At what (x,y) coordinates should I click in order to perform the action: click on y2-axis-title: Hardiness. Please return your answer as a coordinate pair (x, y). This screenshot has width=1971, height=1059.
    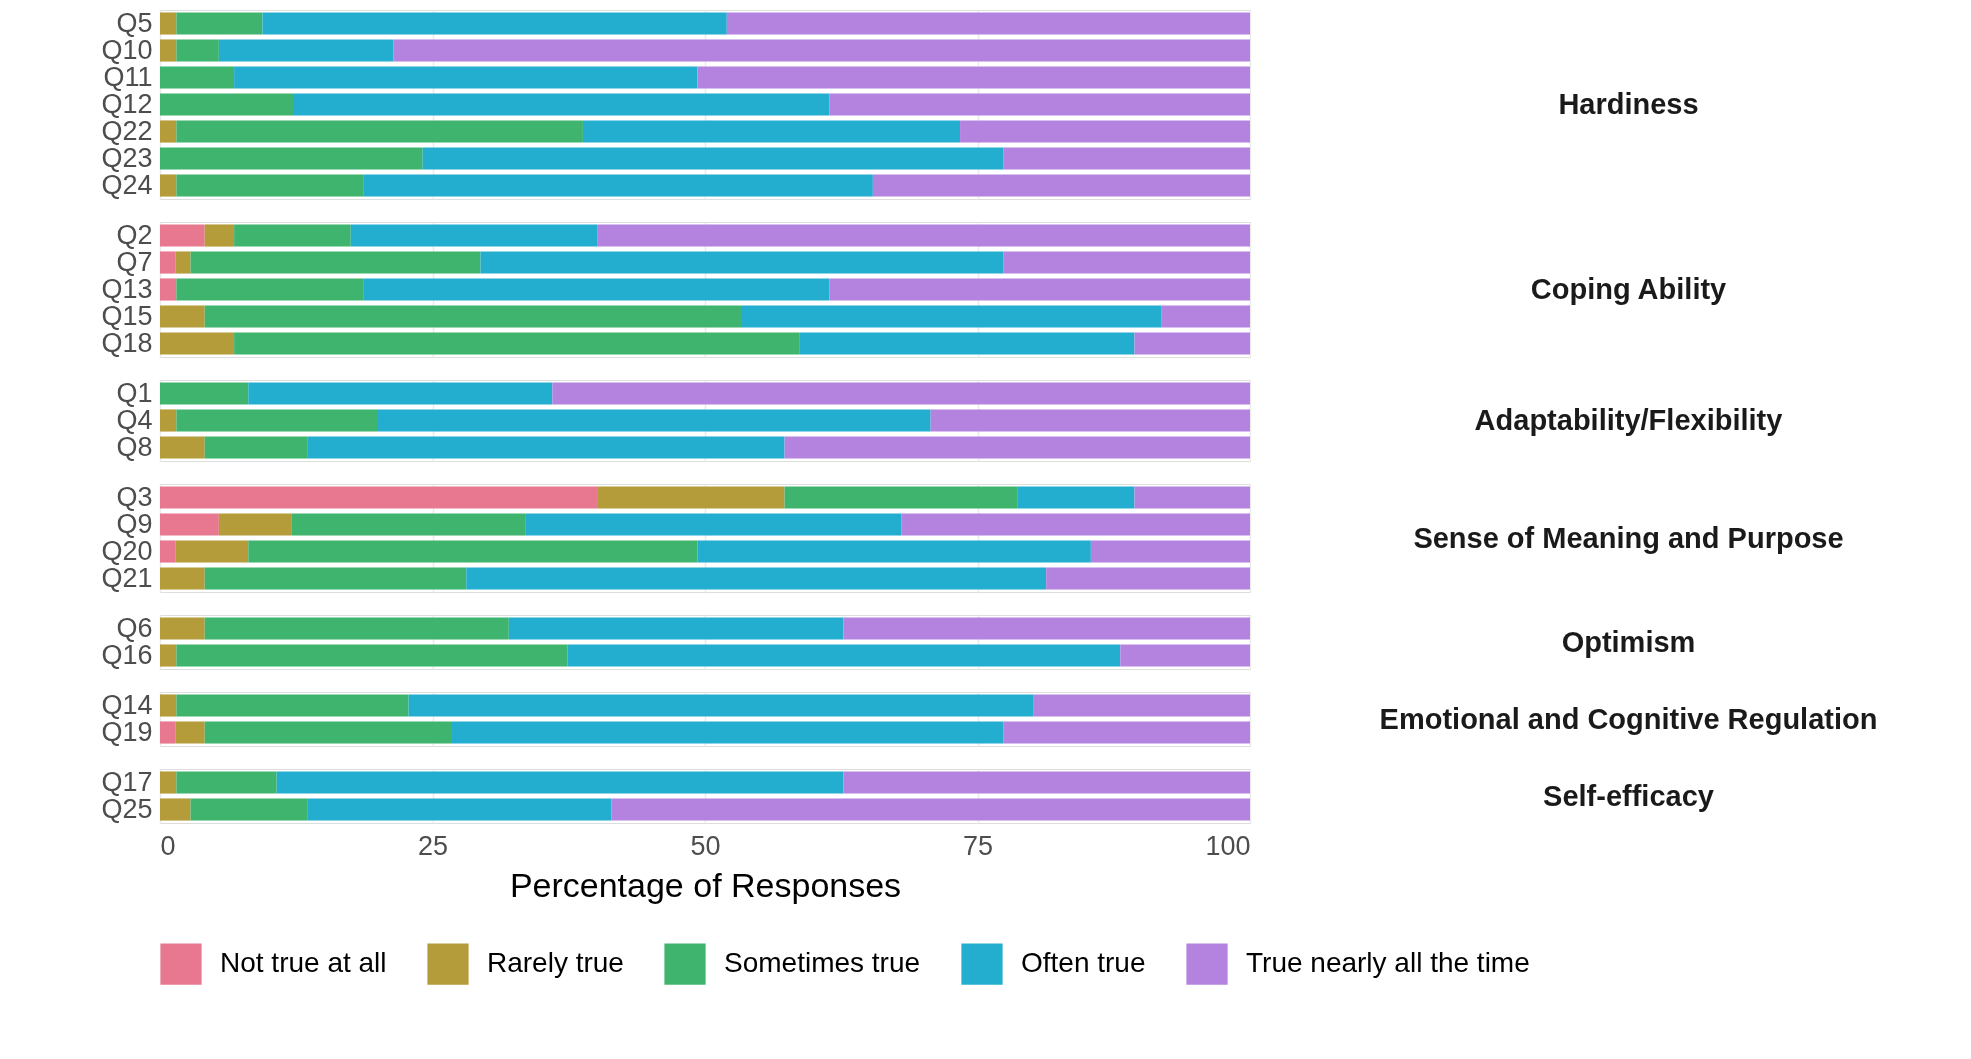
    Looking at the image, I should click on (1628, 104).